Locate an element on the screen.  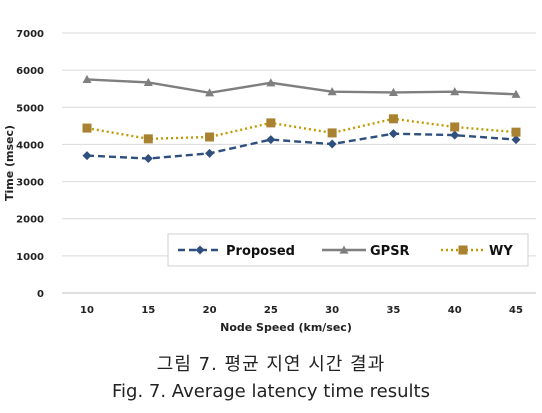
x-tick-label: 35 is located at coordinates (393, 310).